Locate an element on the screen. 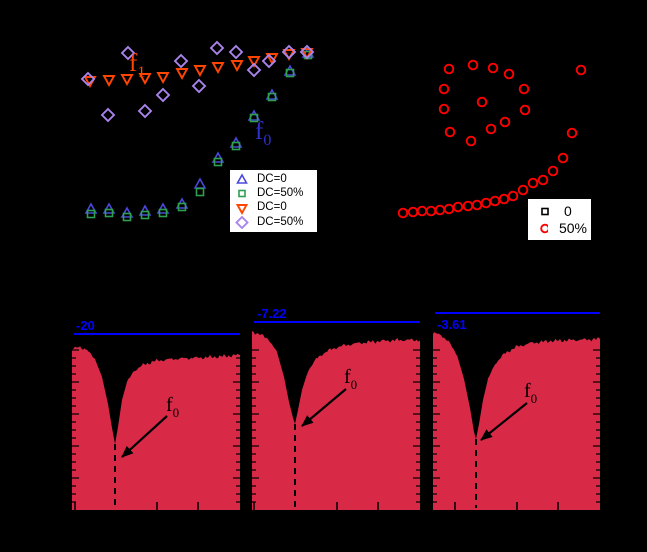 The height and width of the screenshot is (552, 647). spectrum-left-axis-ticks is located at coordinates (156, 429).